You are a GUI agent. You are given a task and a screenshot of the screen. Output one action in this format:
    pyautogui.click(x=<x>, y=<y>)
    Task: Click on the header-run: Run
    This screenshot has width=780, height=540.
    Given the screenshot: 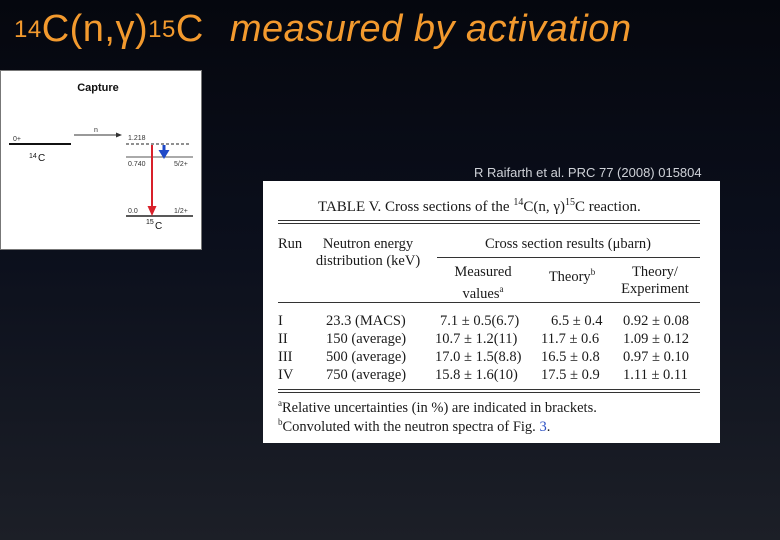 What is the action you would take?
    pyautogui.click(x=290, y=244)
    